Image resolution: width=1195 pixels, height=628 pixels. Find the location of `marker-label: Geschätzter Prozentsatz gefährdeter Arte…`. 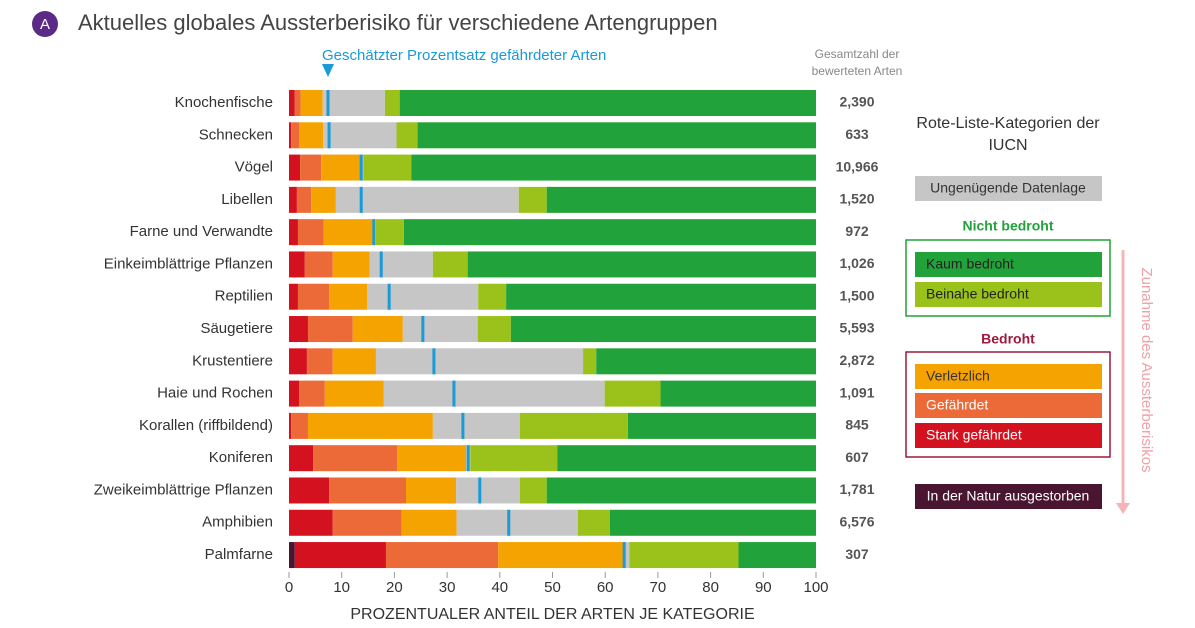

marker-label: Geschätzter Prozentsatz gefährdeter Arte… is located at coordinates (464, 55).